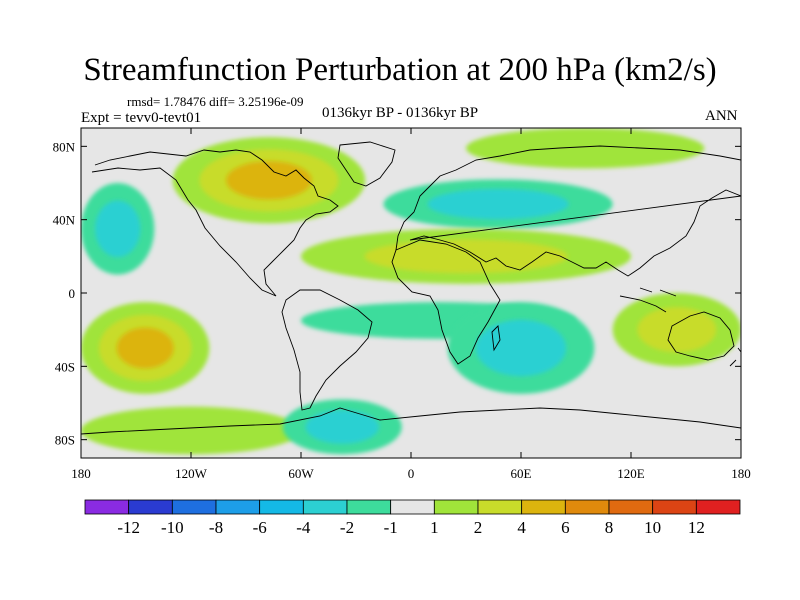 The height and width of the screenshot is (600, 800). I want to click on colorbar-label: -10, so click(172, 527).